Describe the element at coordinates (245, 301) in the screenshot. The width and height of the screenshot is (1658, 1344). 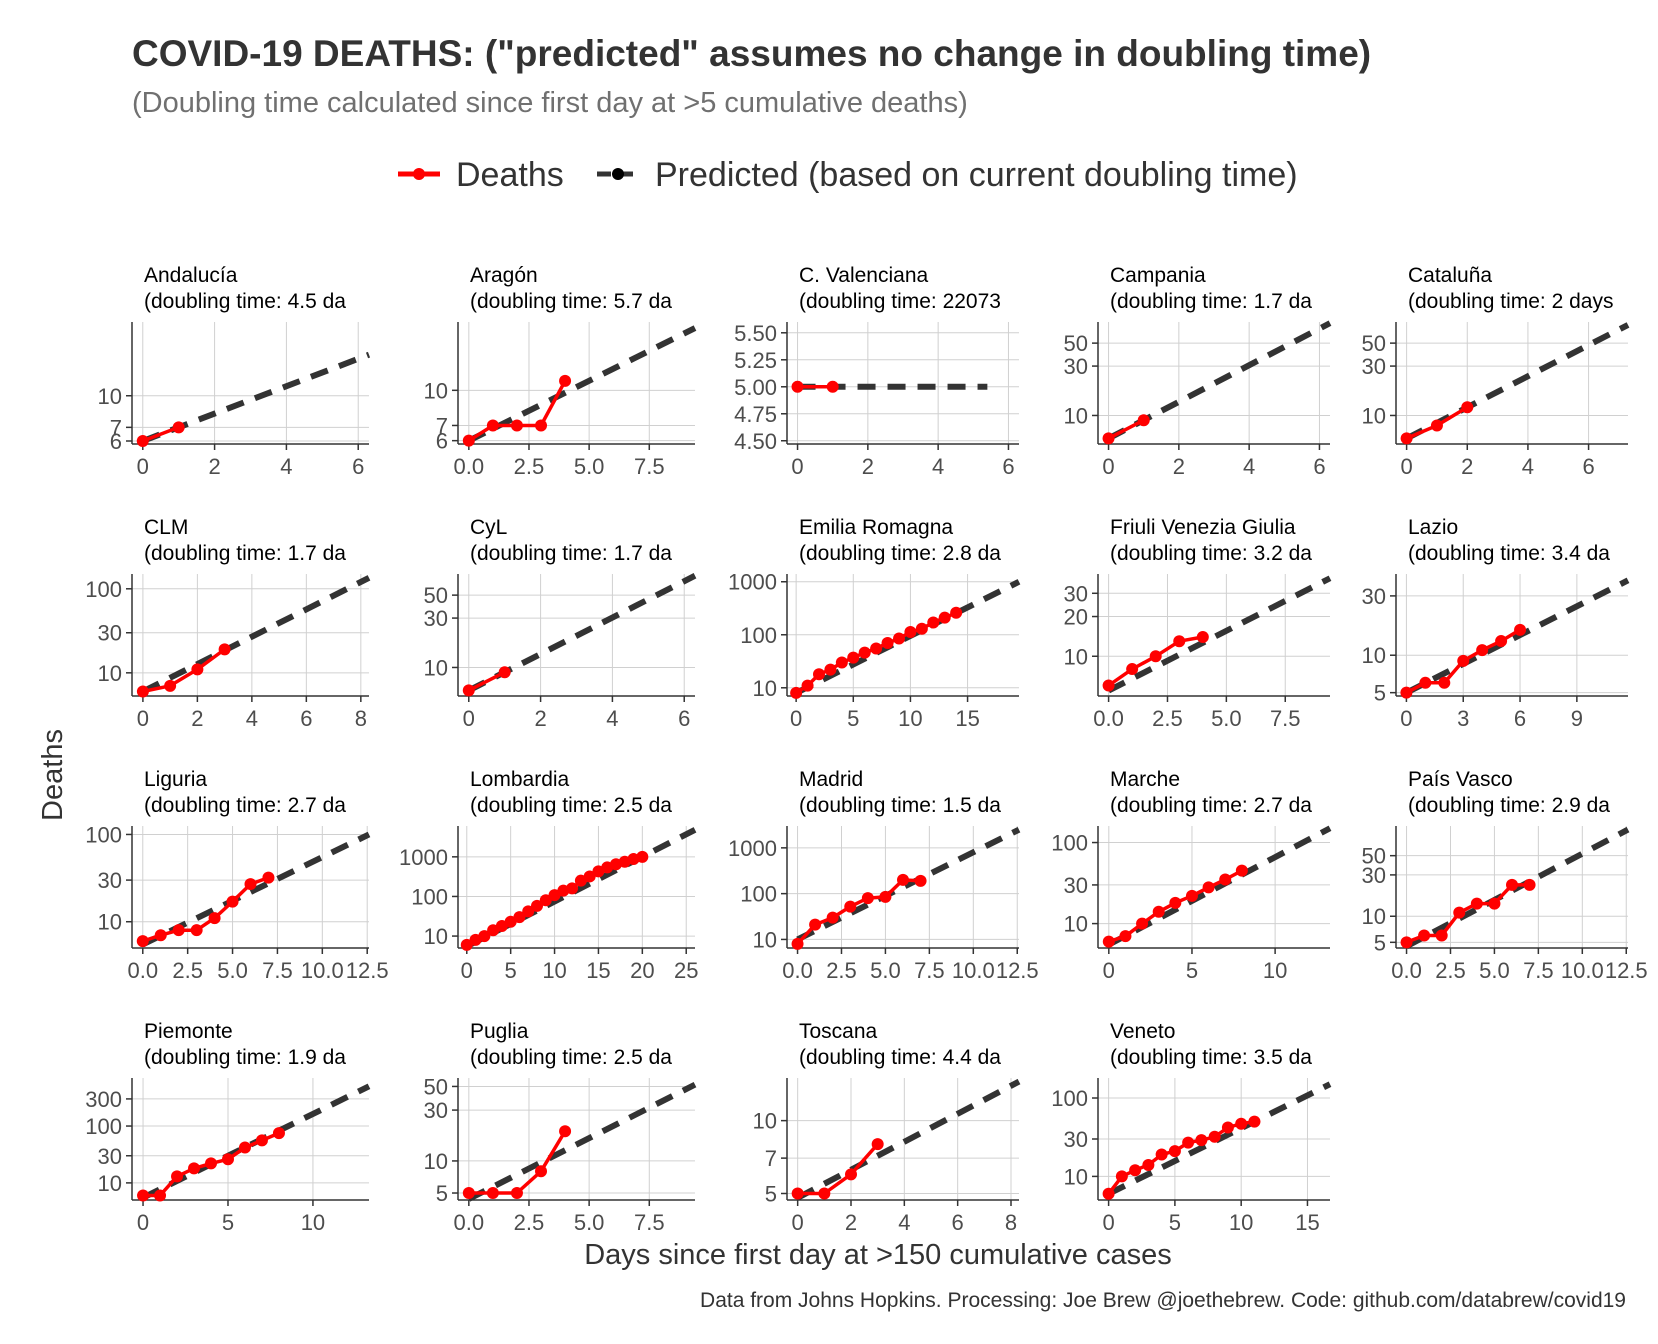
I see `strip-subtitle: (doubling time: 4.5 da` at that location.